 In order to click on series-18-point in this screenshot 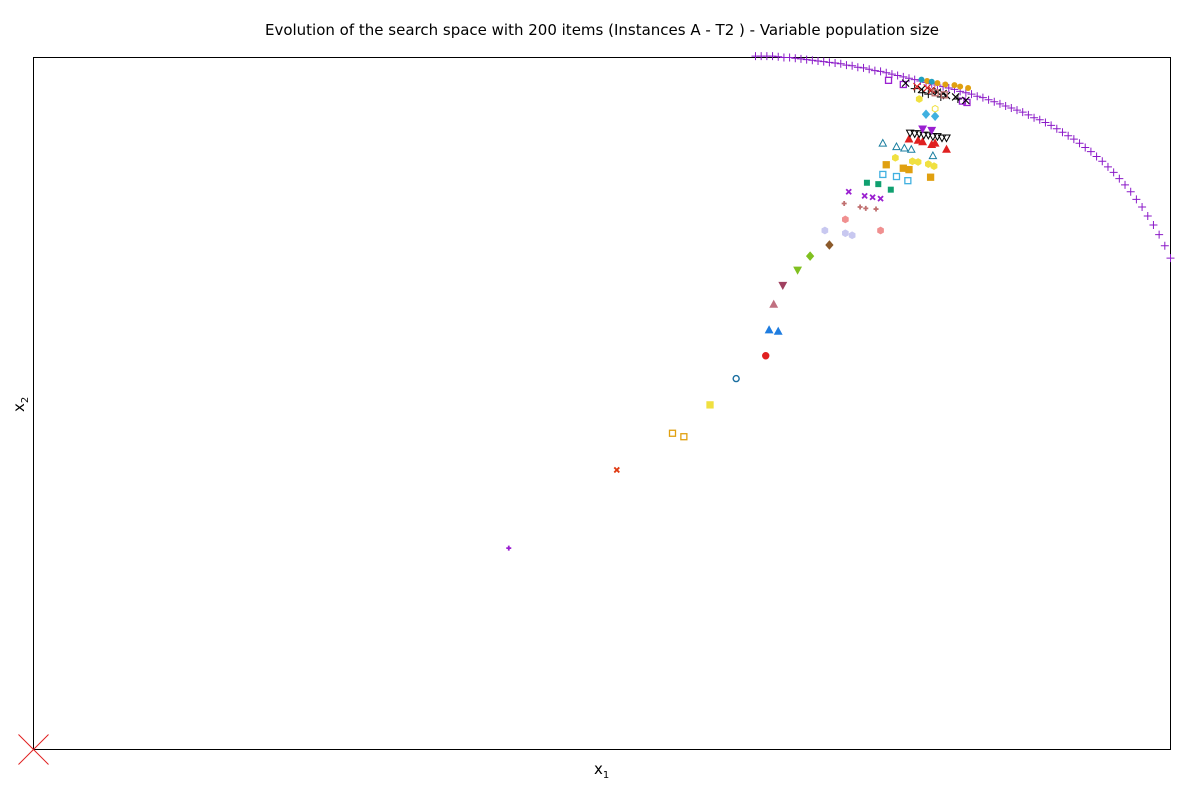, I will do `click(930, 177)`.